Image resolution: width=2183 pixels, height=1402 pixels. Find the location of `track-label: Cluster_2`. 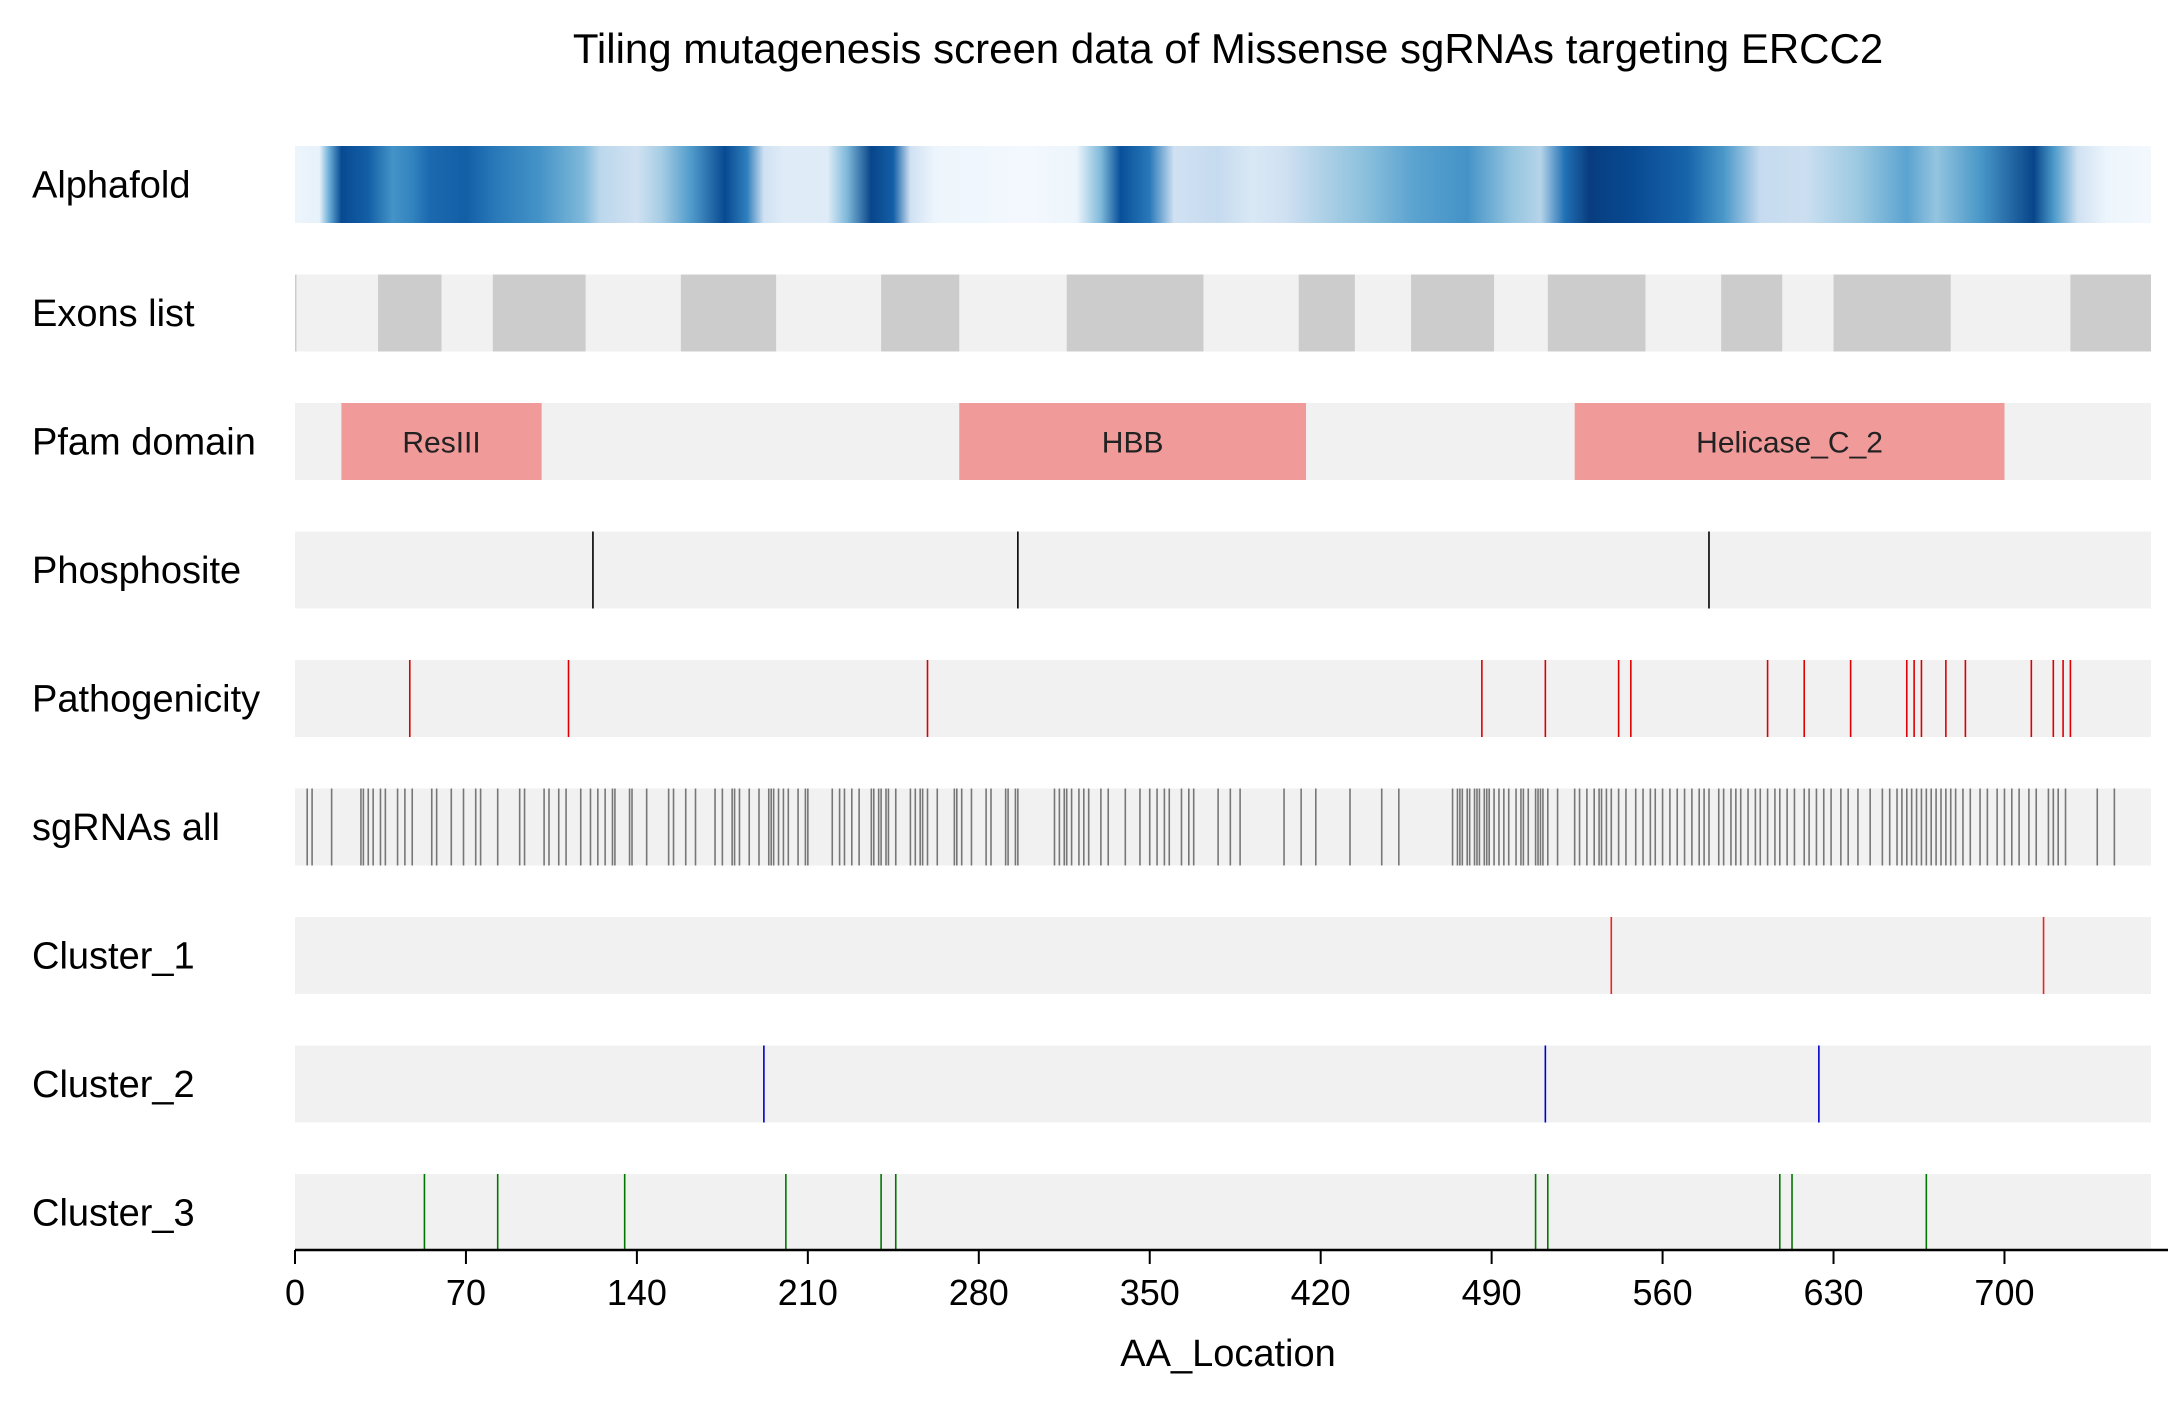

track-label: Cluster_2 is located at coordinates (113, 1085).